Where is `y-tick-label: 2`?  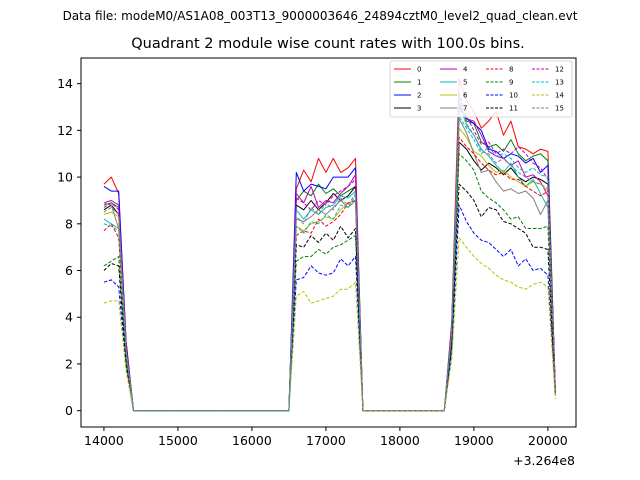 y-tick-label: 2 is located at coordinates (69, 363).